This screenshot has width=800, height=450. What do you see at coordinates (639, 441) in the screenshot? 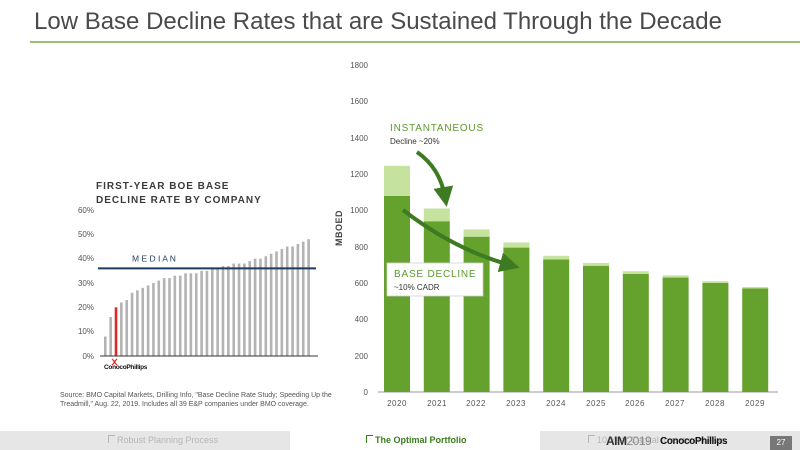
I see `am-logo-year: 2019` at bounding box center [639, 441].